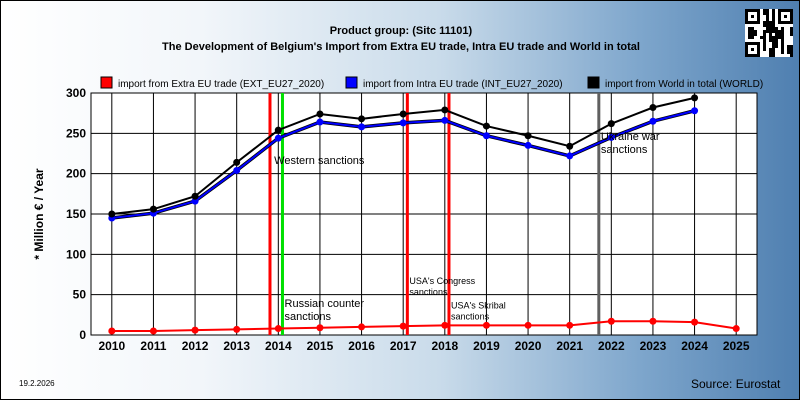 This screenshot has height=400, width=800. I want to click on x-tick-label: 2019, so click(486, 346).